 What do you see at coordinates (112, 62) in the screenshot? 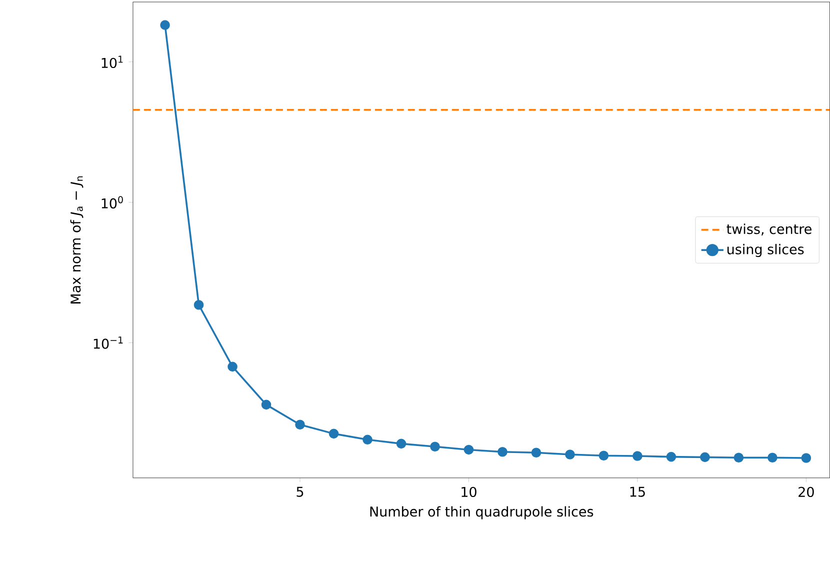
I see `y-tick-label: 10$^{1}$` at bounding box center [112, 62].